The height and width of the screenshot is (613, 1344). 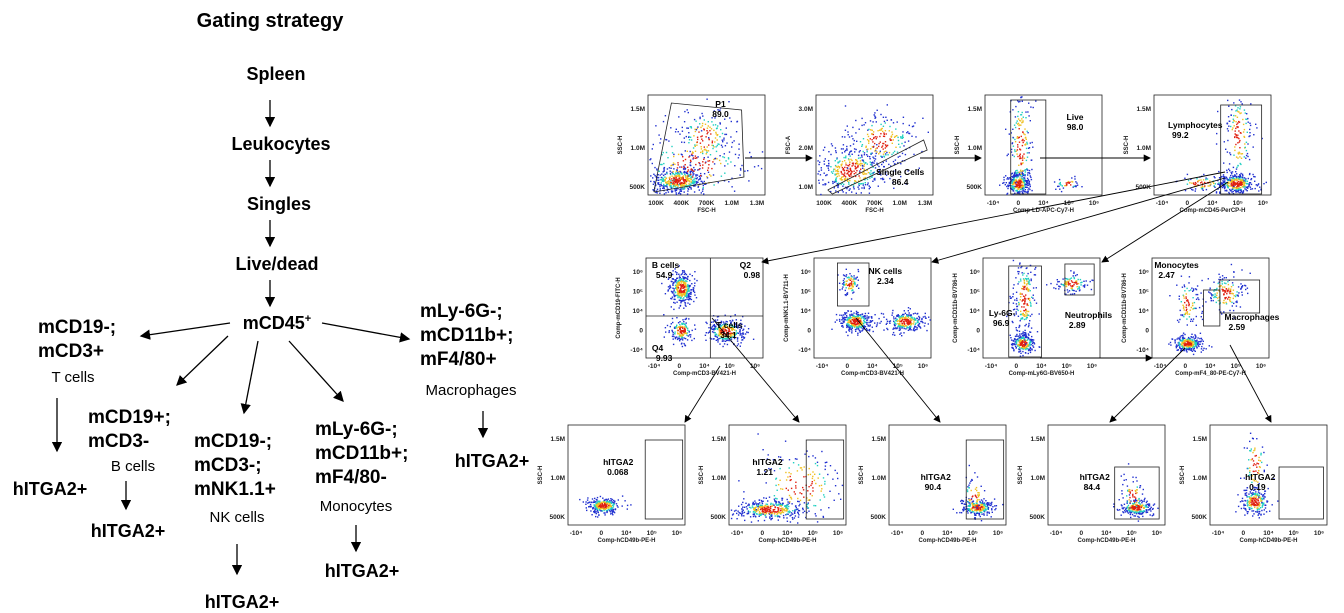 I want to click on gate-label-value: 2.89, so click(x=1077, y=325).